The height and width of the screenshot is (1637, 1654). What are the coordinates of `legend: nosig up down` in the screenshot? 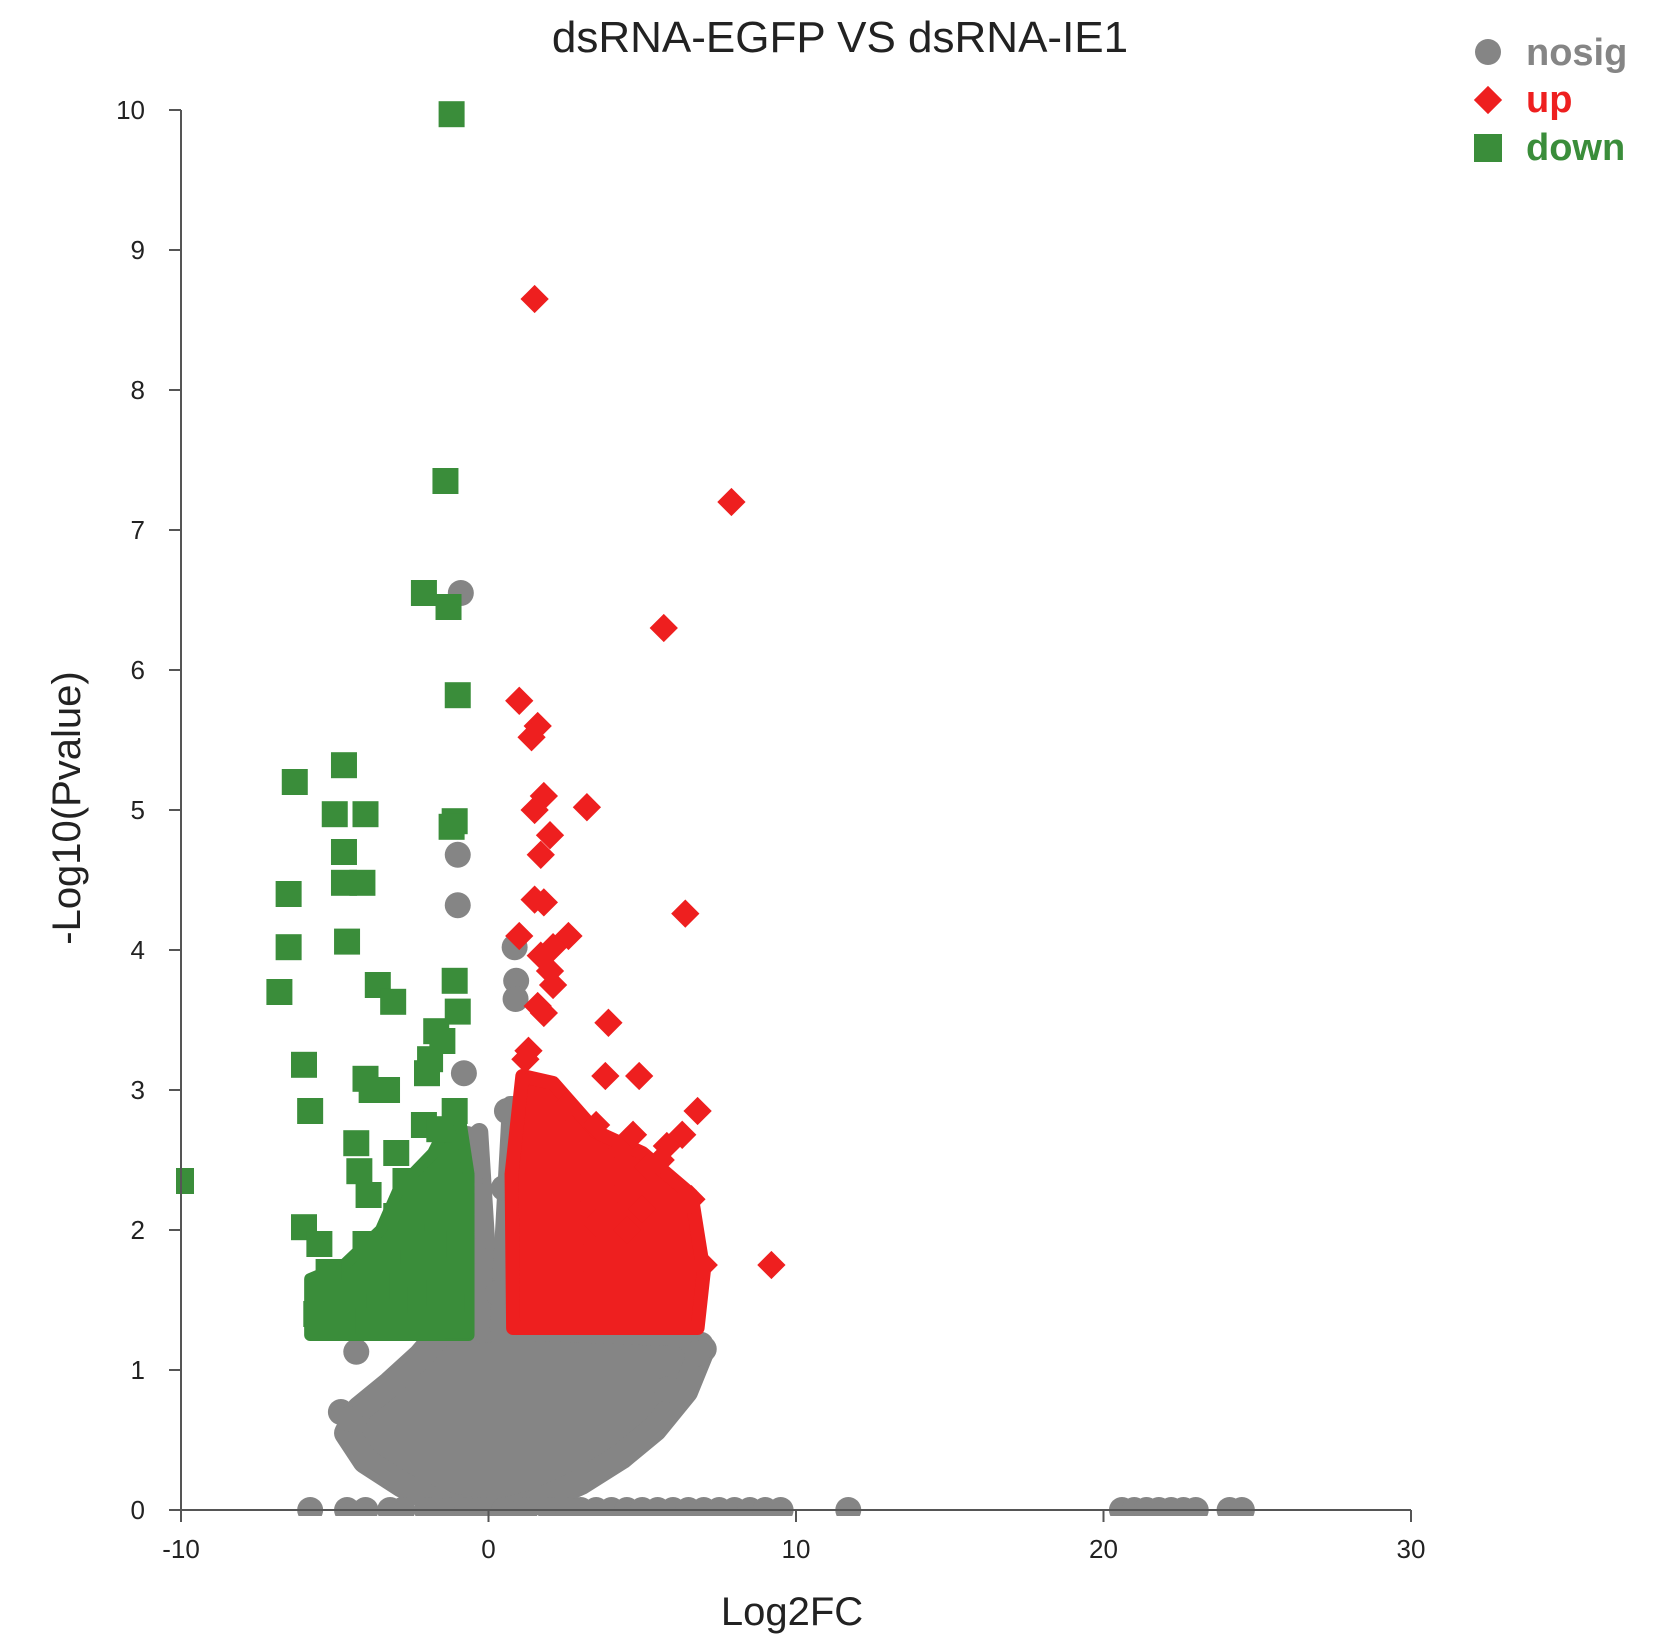 It's located at (1550, 100).